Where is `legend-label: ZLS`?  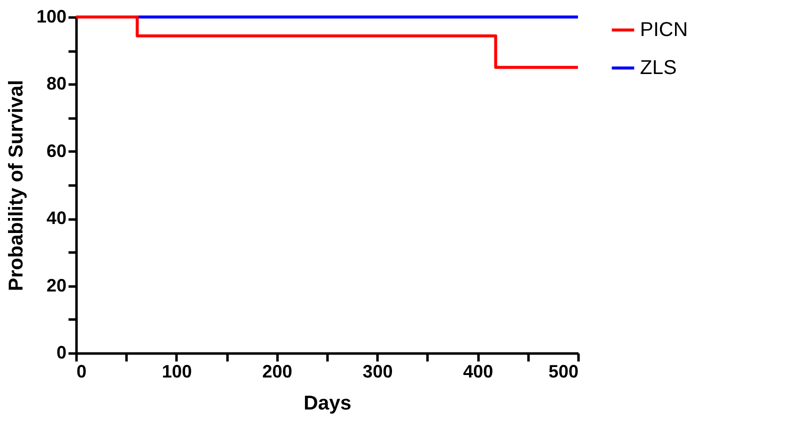
legend-label: ZLS is located at coordinates (658, 68).